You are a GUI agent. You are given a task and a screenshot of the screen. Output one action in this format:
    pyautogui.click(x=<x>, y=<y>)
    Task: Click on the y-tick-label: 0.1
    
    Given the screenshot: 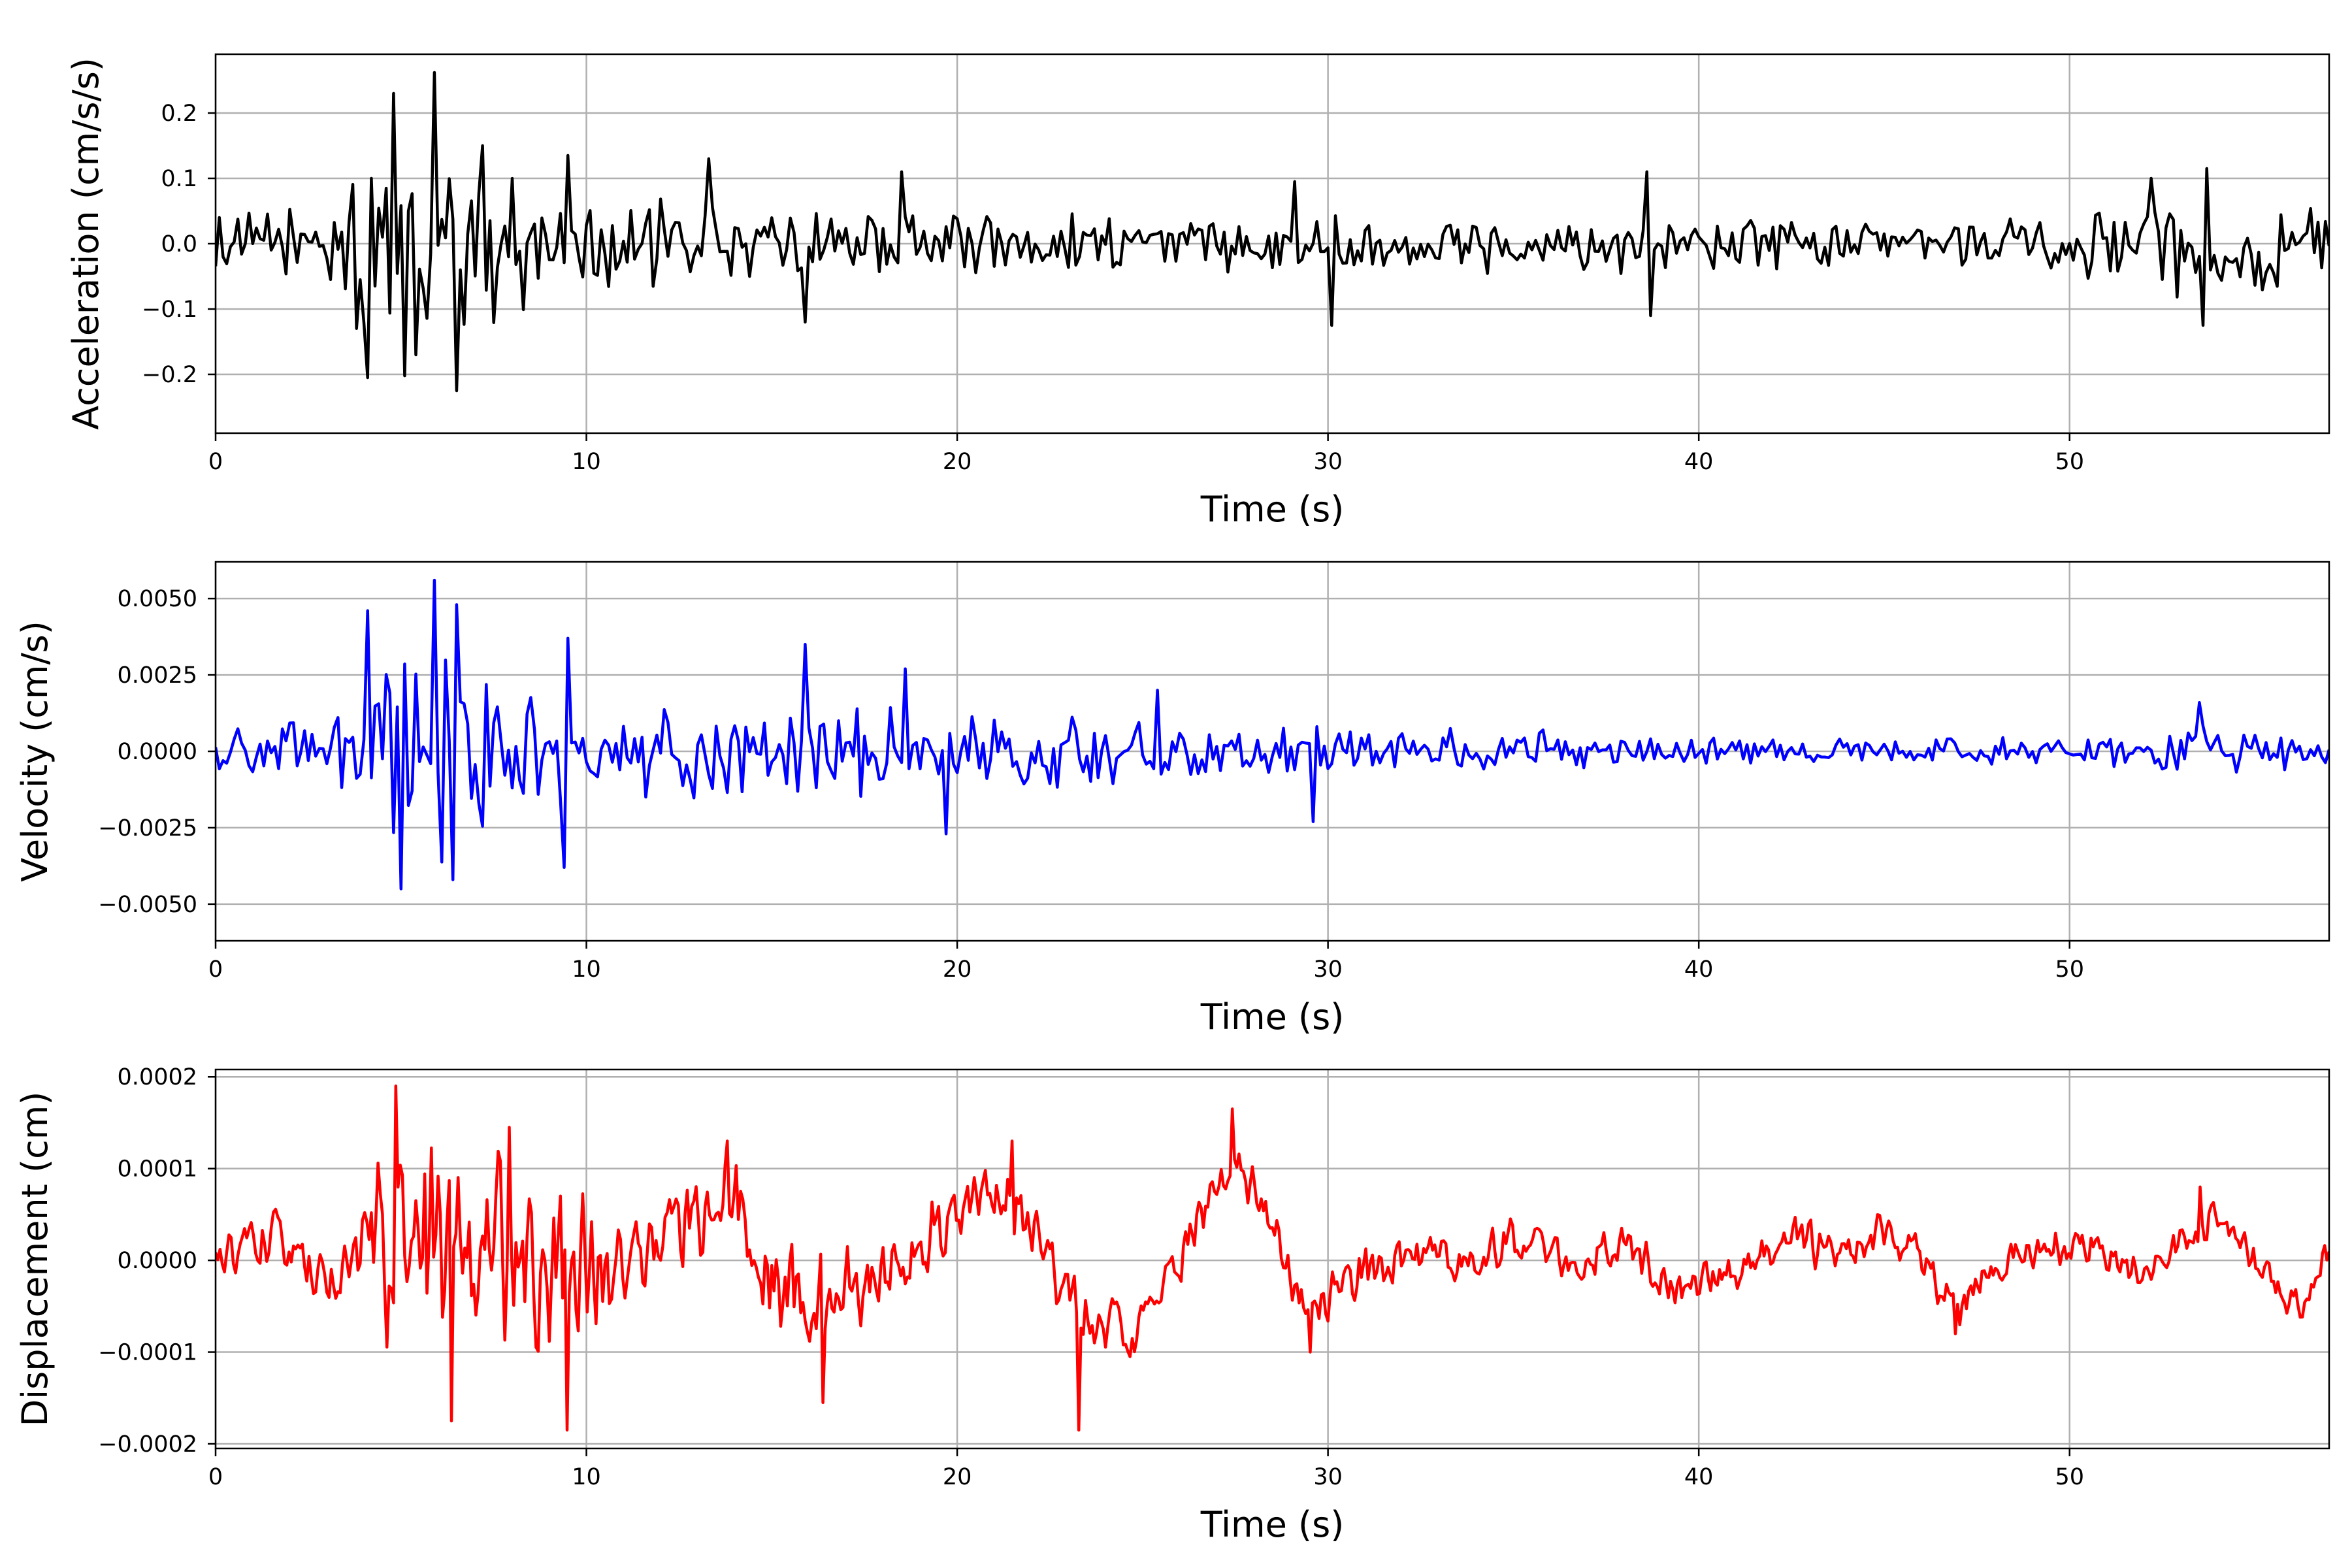 What is the action you would take?
    pyautogui.click(x=179, y=179)
    